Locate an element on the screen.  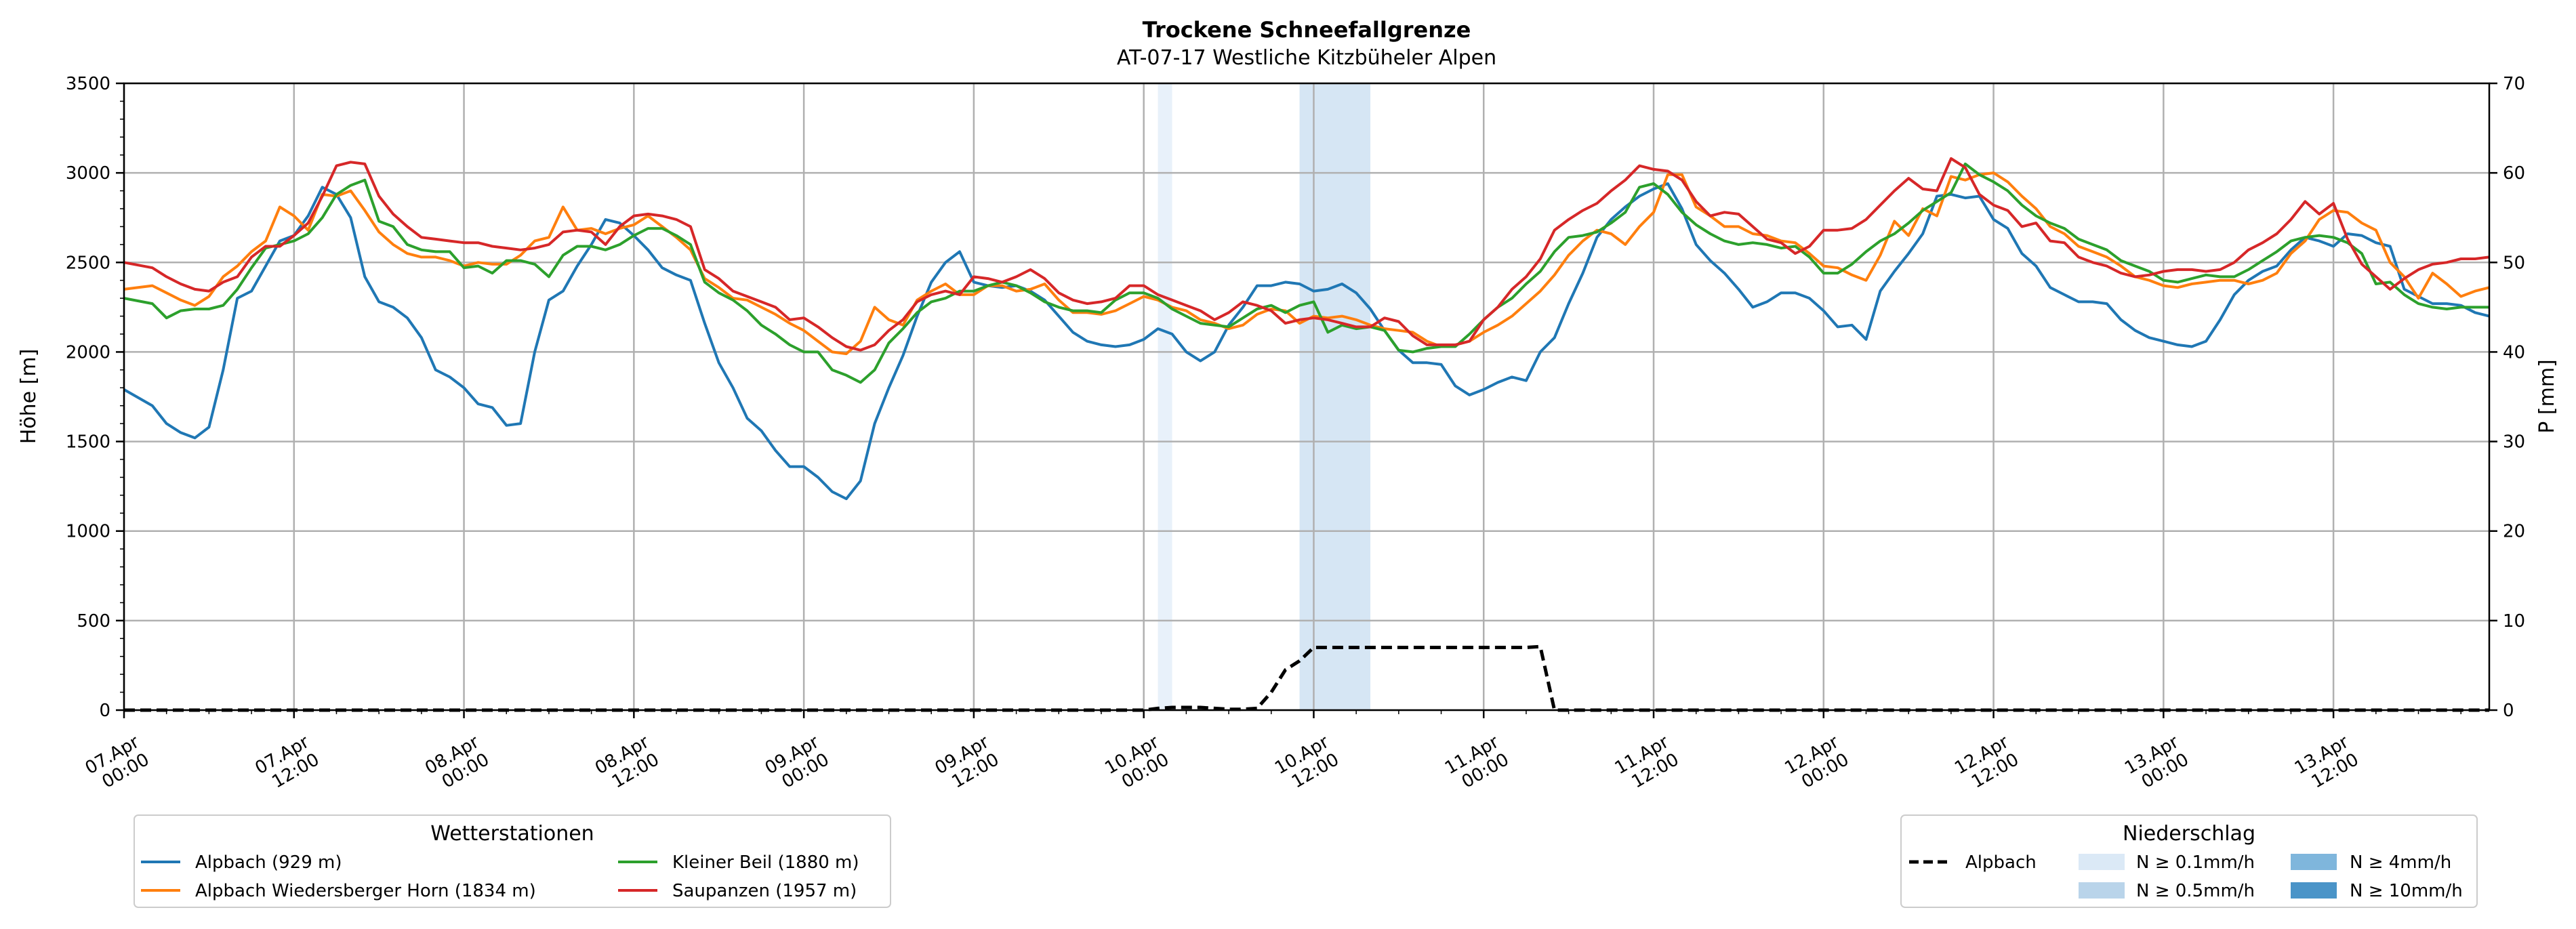
x-tick-label-9: 11.Apr12:00 is located at coordinates (1647, 764).